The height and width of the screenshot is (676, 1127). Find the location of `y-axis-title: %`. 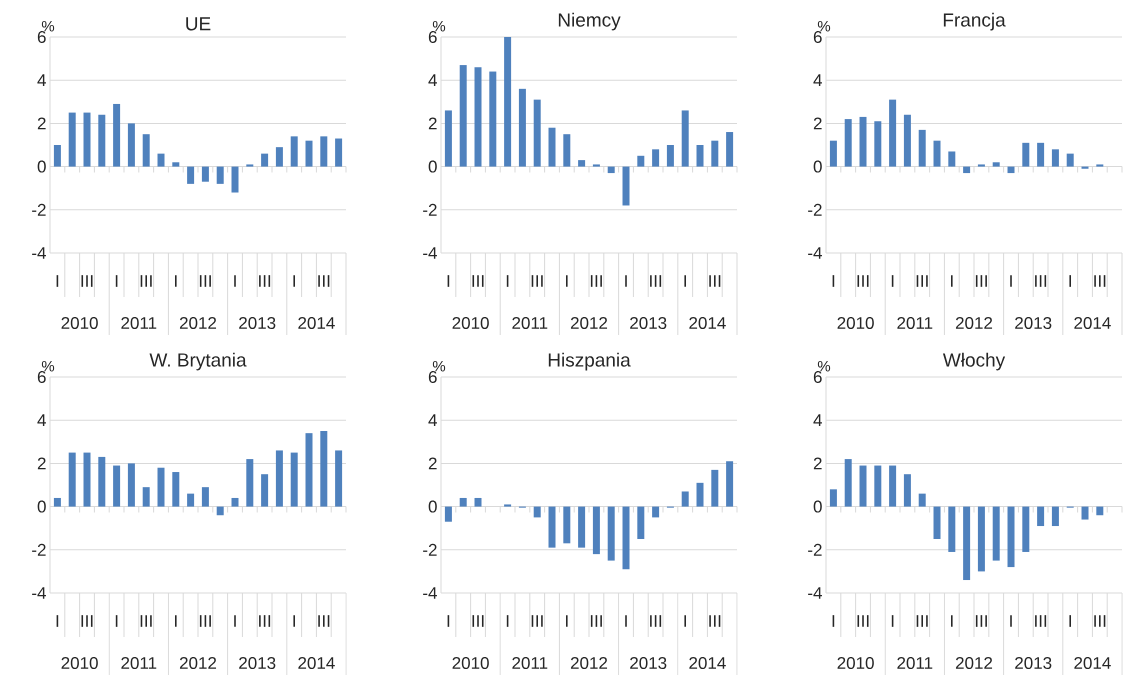

y-axis-title: % is located at coordinates (824, 26).